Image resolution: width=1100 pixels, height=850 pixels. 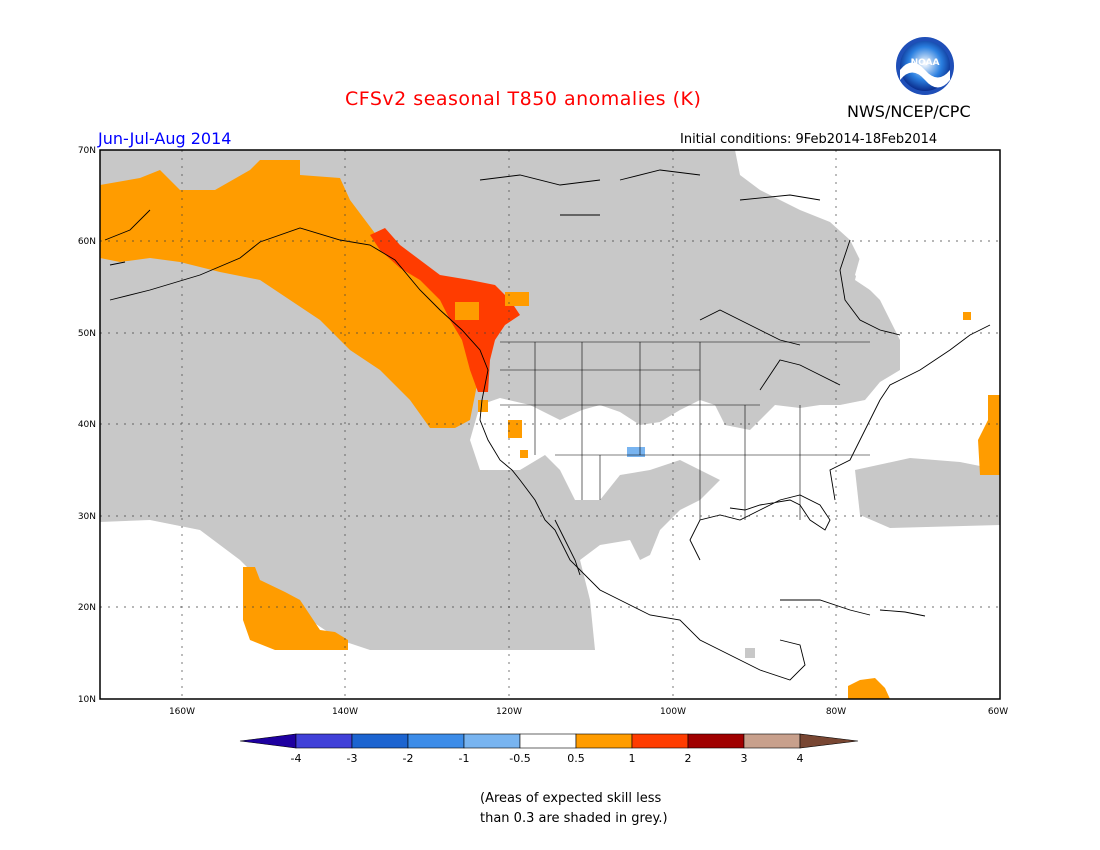 I want to click on colorbar-label: -4, so click(x=296, y=758).